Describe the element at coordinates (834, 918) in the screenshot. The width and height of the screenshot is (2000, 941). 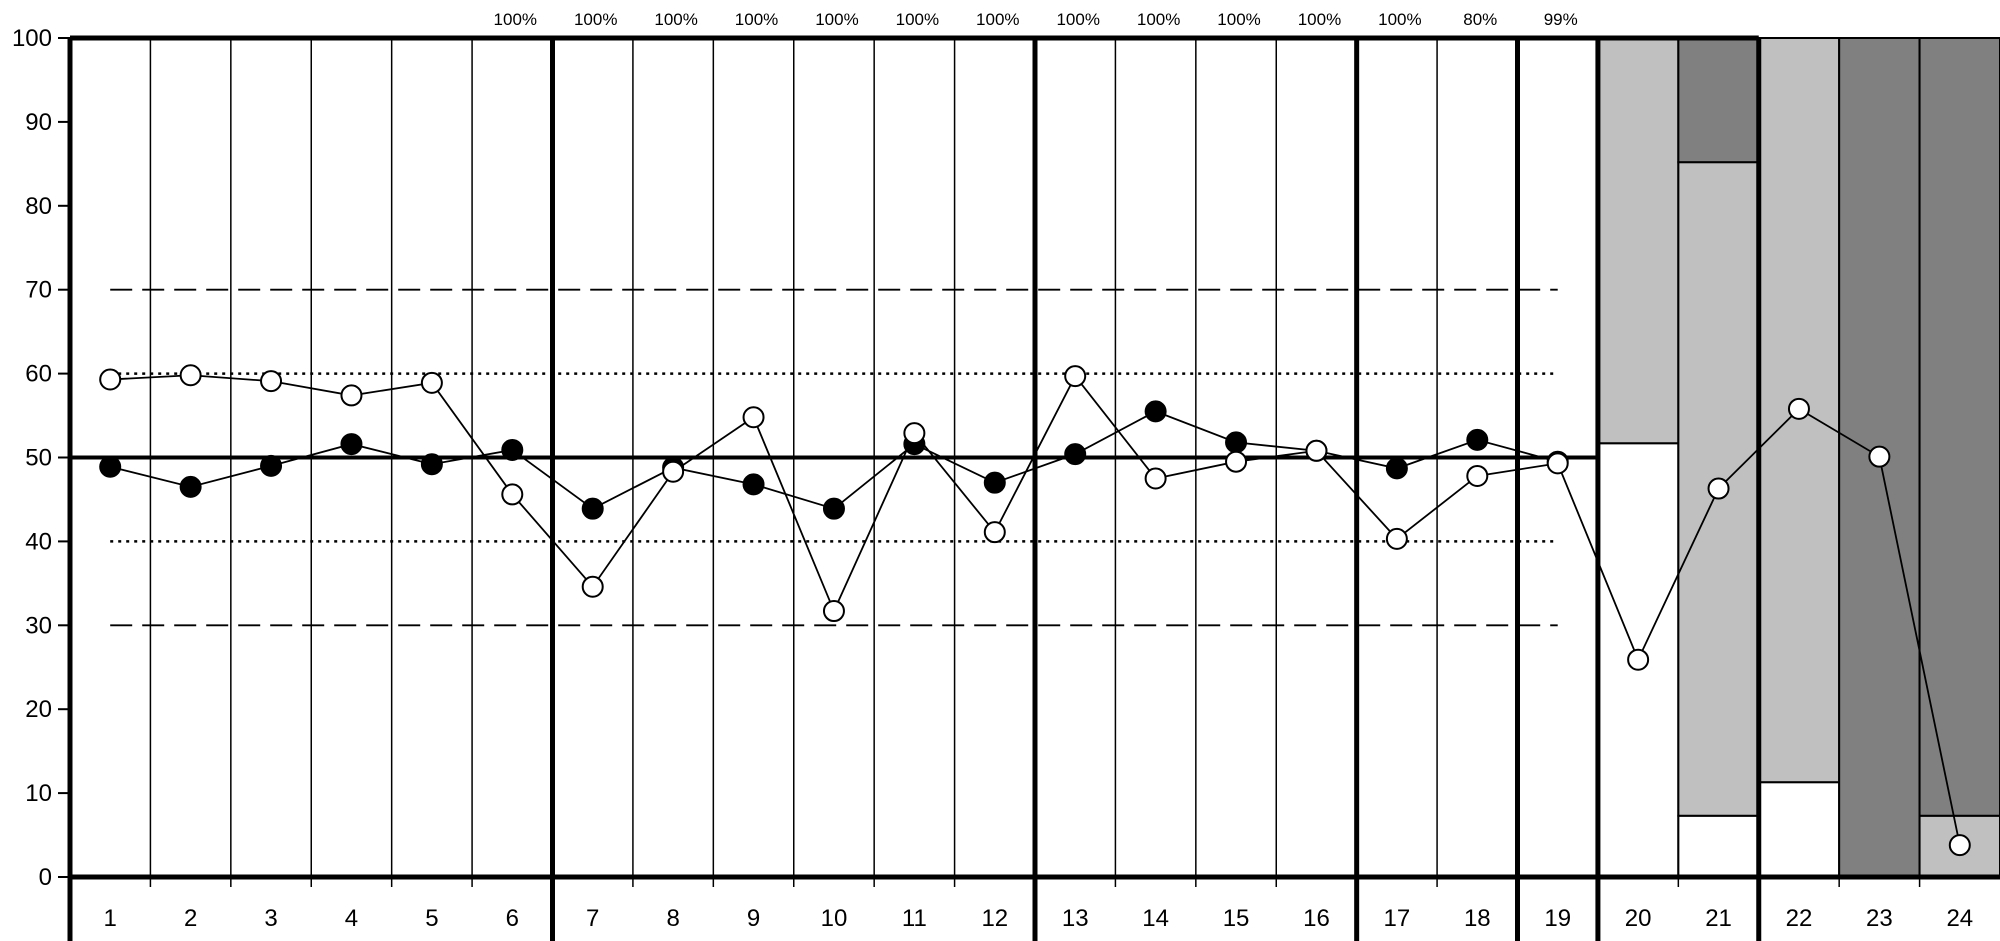
I see `x-tick-label-10: 10` at that location.